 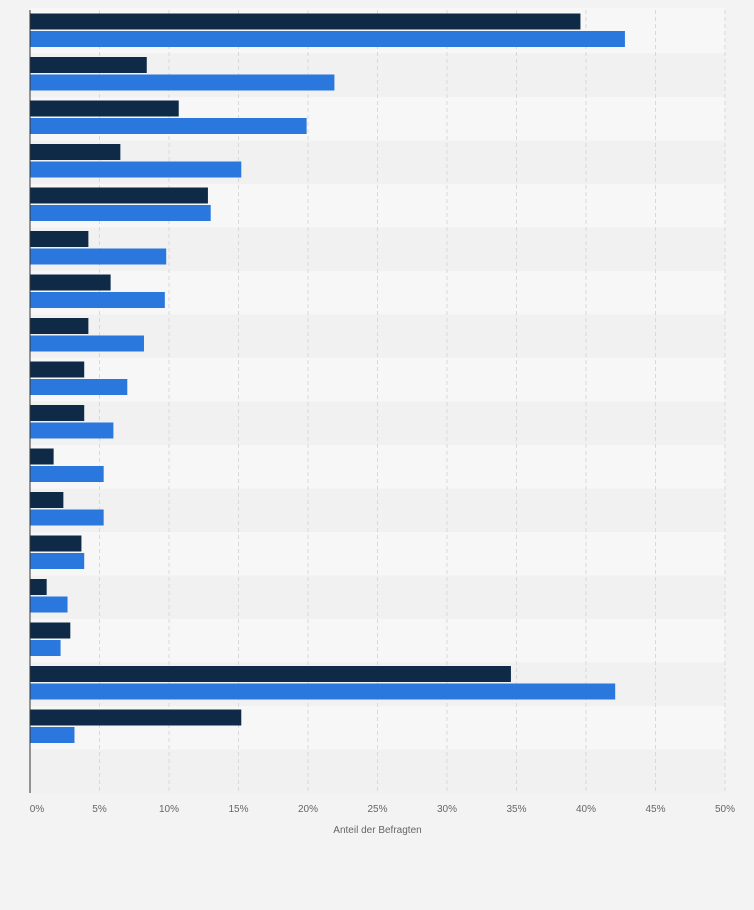 What do you see at coordinates (238, 809) in the screenshot?
I see `x-tick-label: 15%` at bounding box center [238, 809].